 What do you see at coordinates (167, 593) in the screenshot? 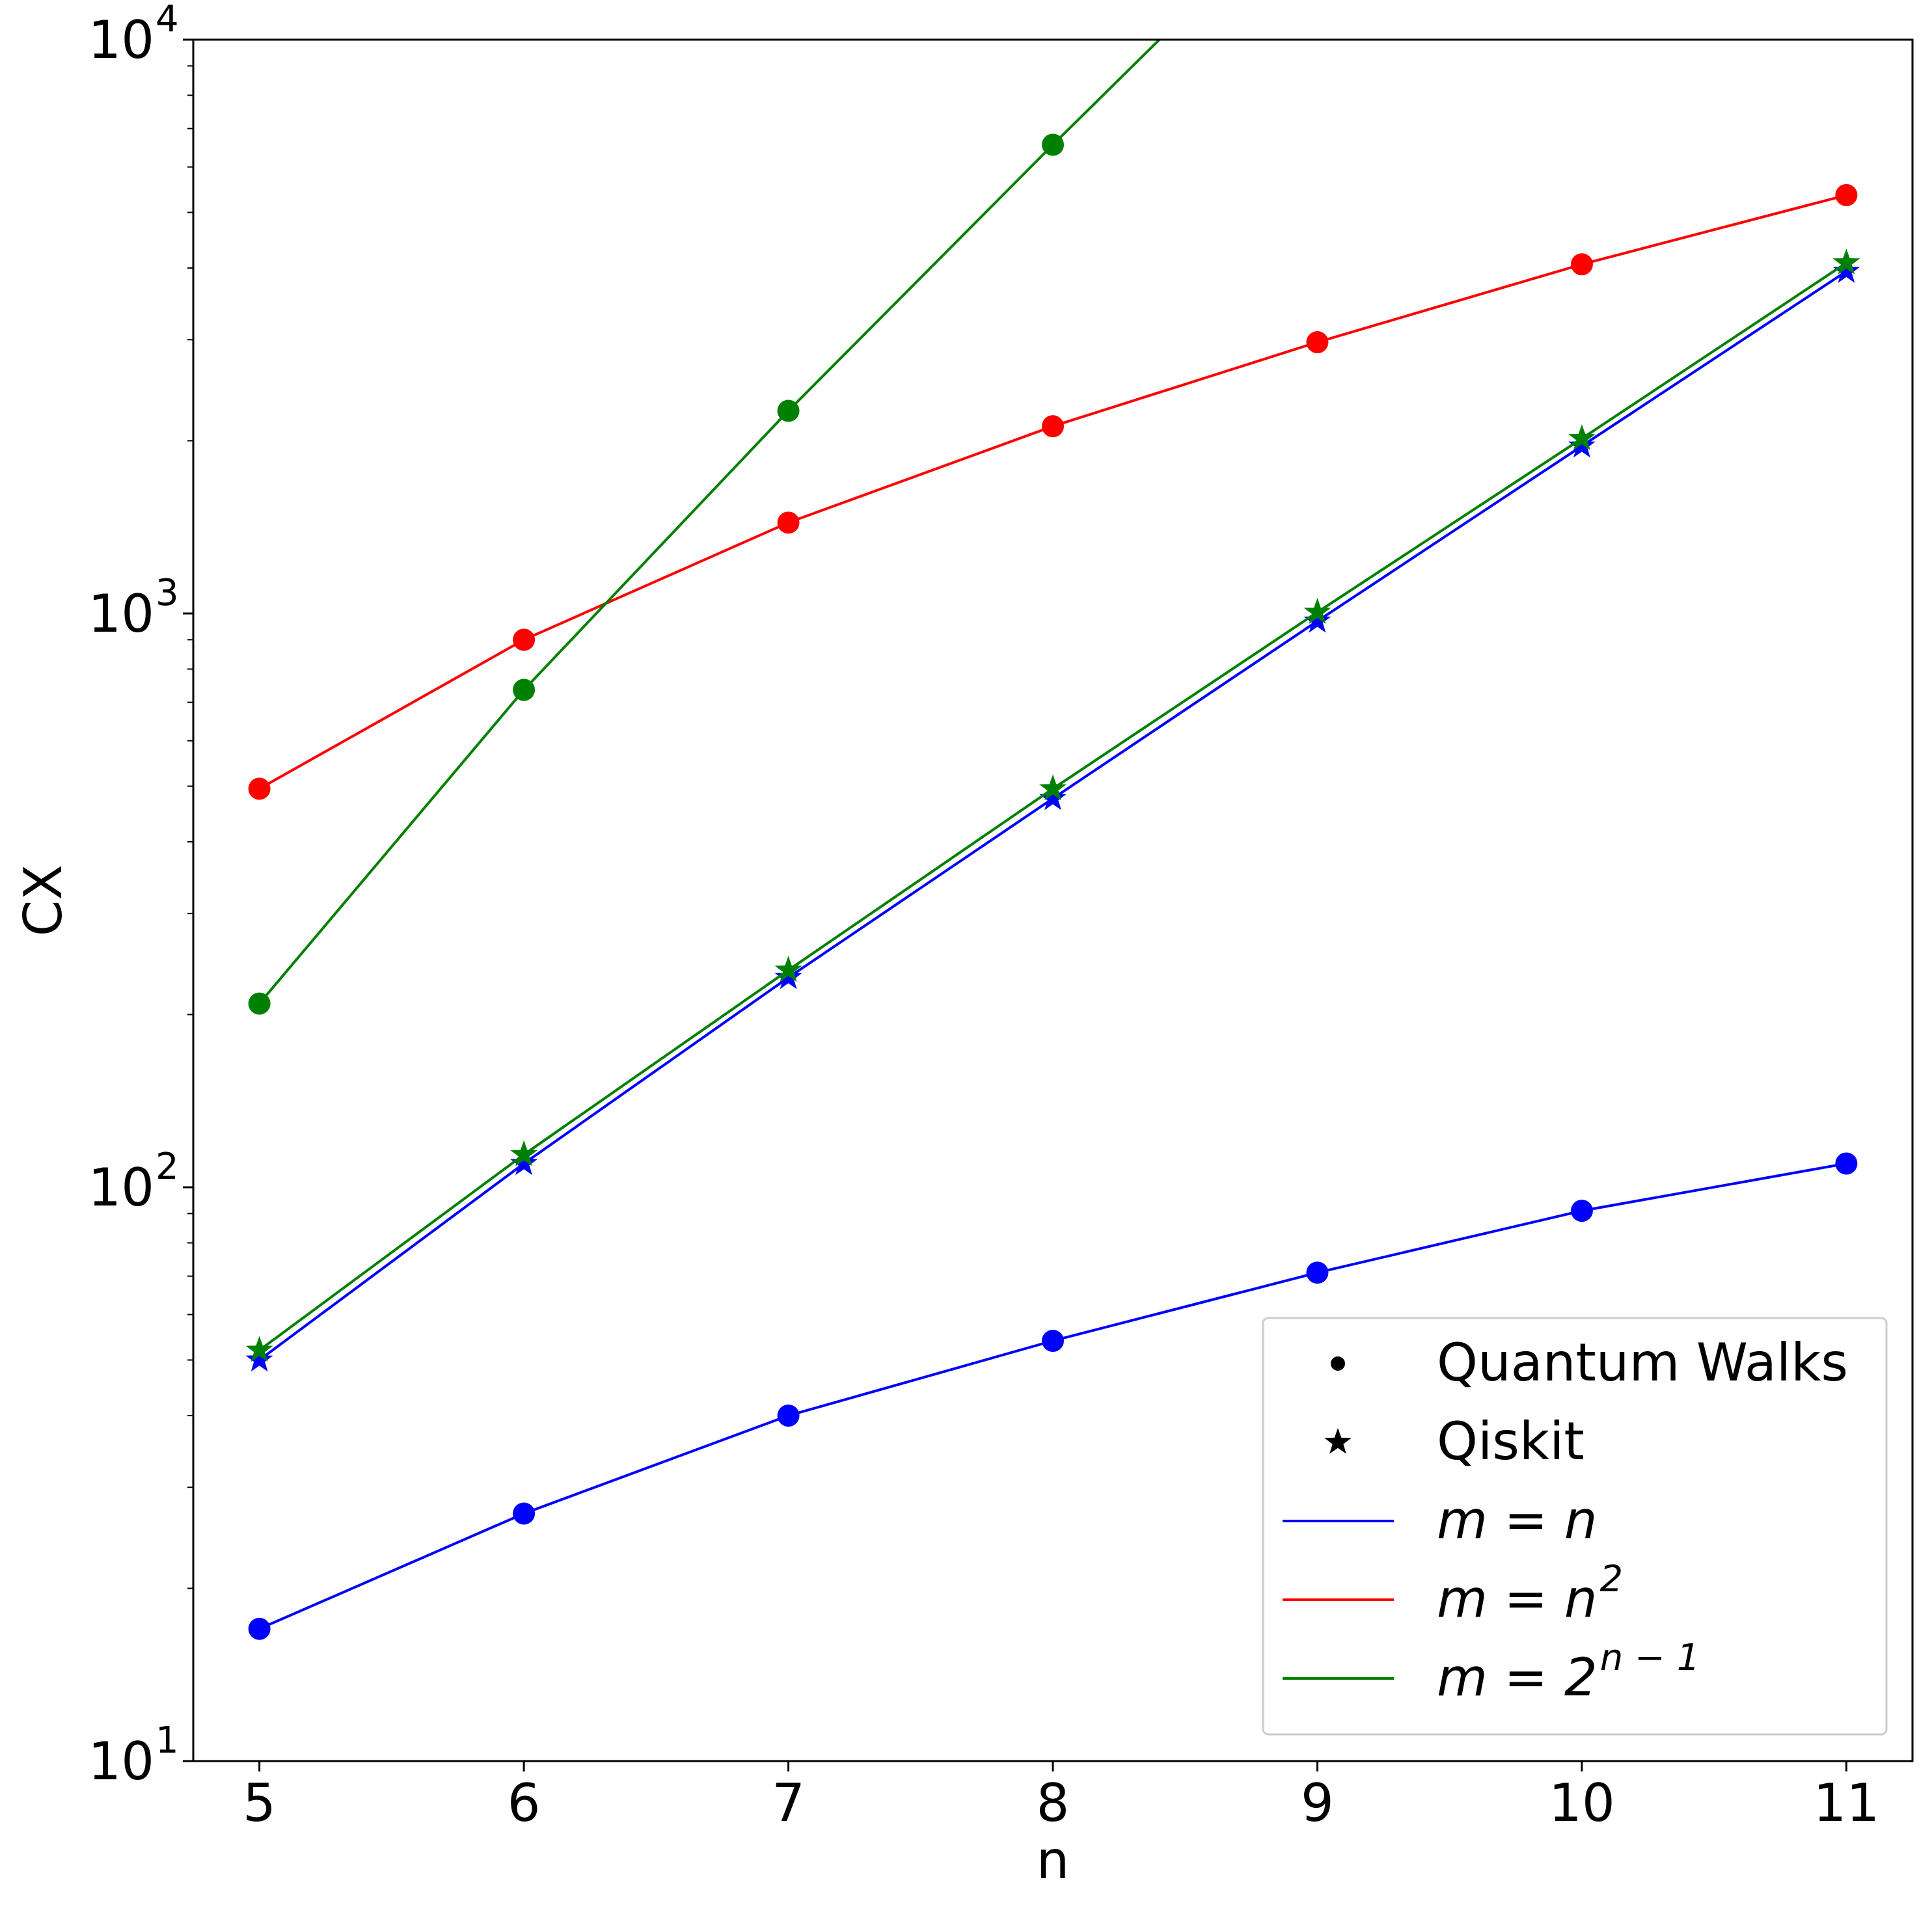
I see `y-tick-exponent: 3` at bounding box center [167, 593].